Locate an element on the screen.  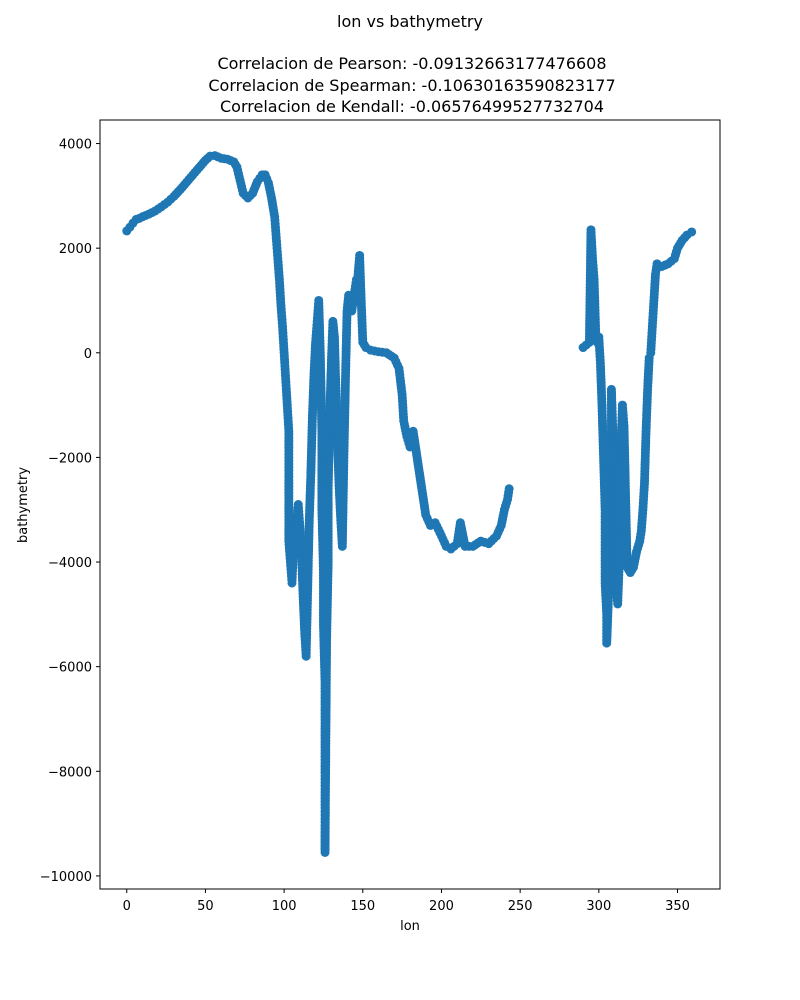
x-tick-label: 0 is located at coordinates (127, 906).